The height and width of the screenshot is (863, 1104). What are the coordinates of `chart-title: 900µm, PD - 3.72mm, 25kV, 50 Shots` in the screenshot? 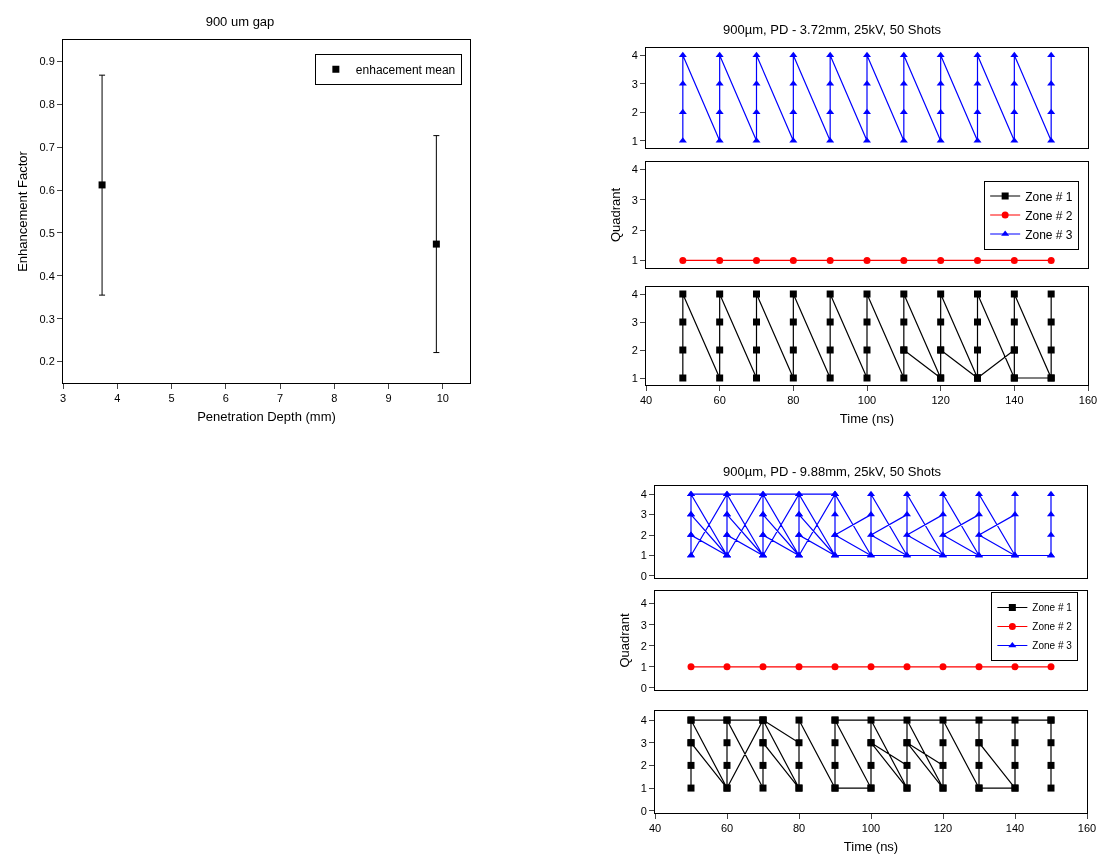 It's located at (832, 29).